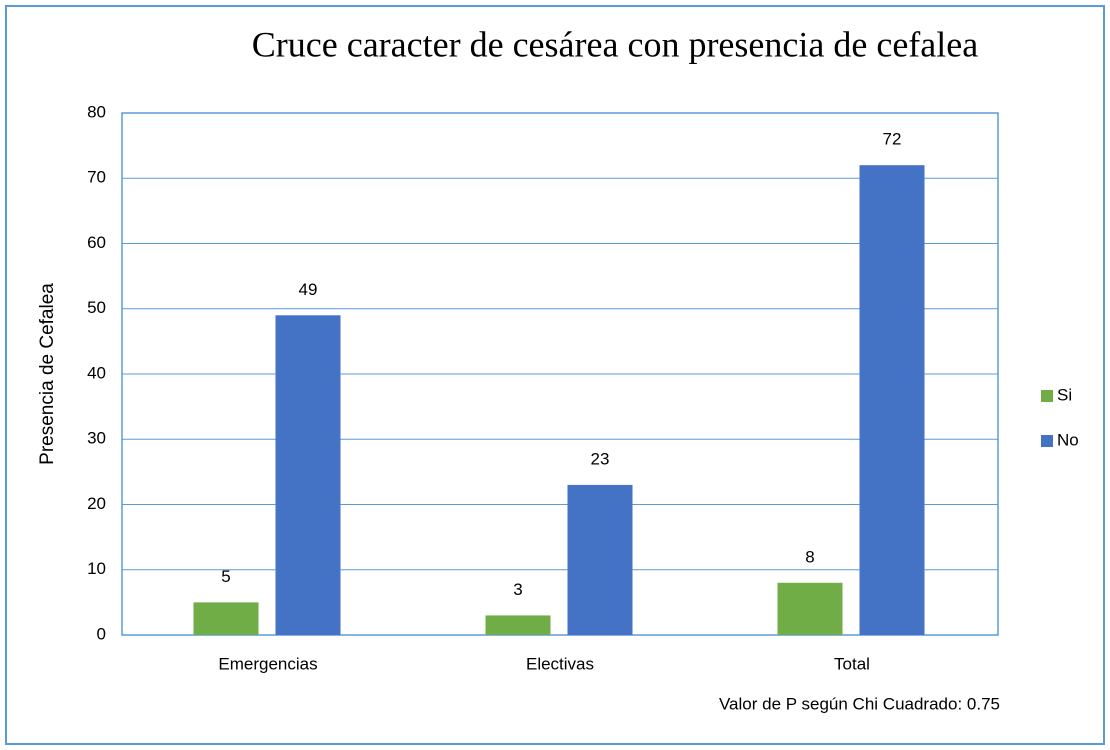 The image size is (1110, 750). What do you see at coordinates (225, 576) in the screenshot?
I see `data-label: 5` at bounding box center [225, 576].